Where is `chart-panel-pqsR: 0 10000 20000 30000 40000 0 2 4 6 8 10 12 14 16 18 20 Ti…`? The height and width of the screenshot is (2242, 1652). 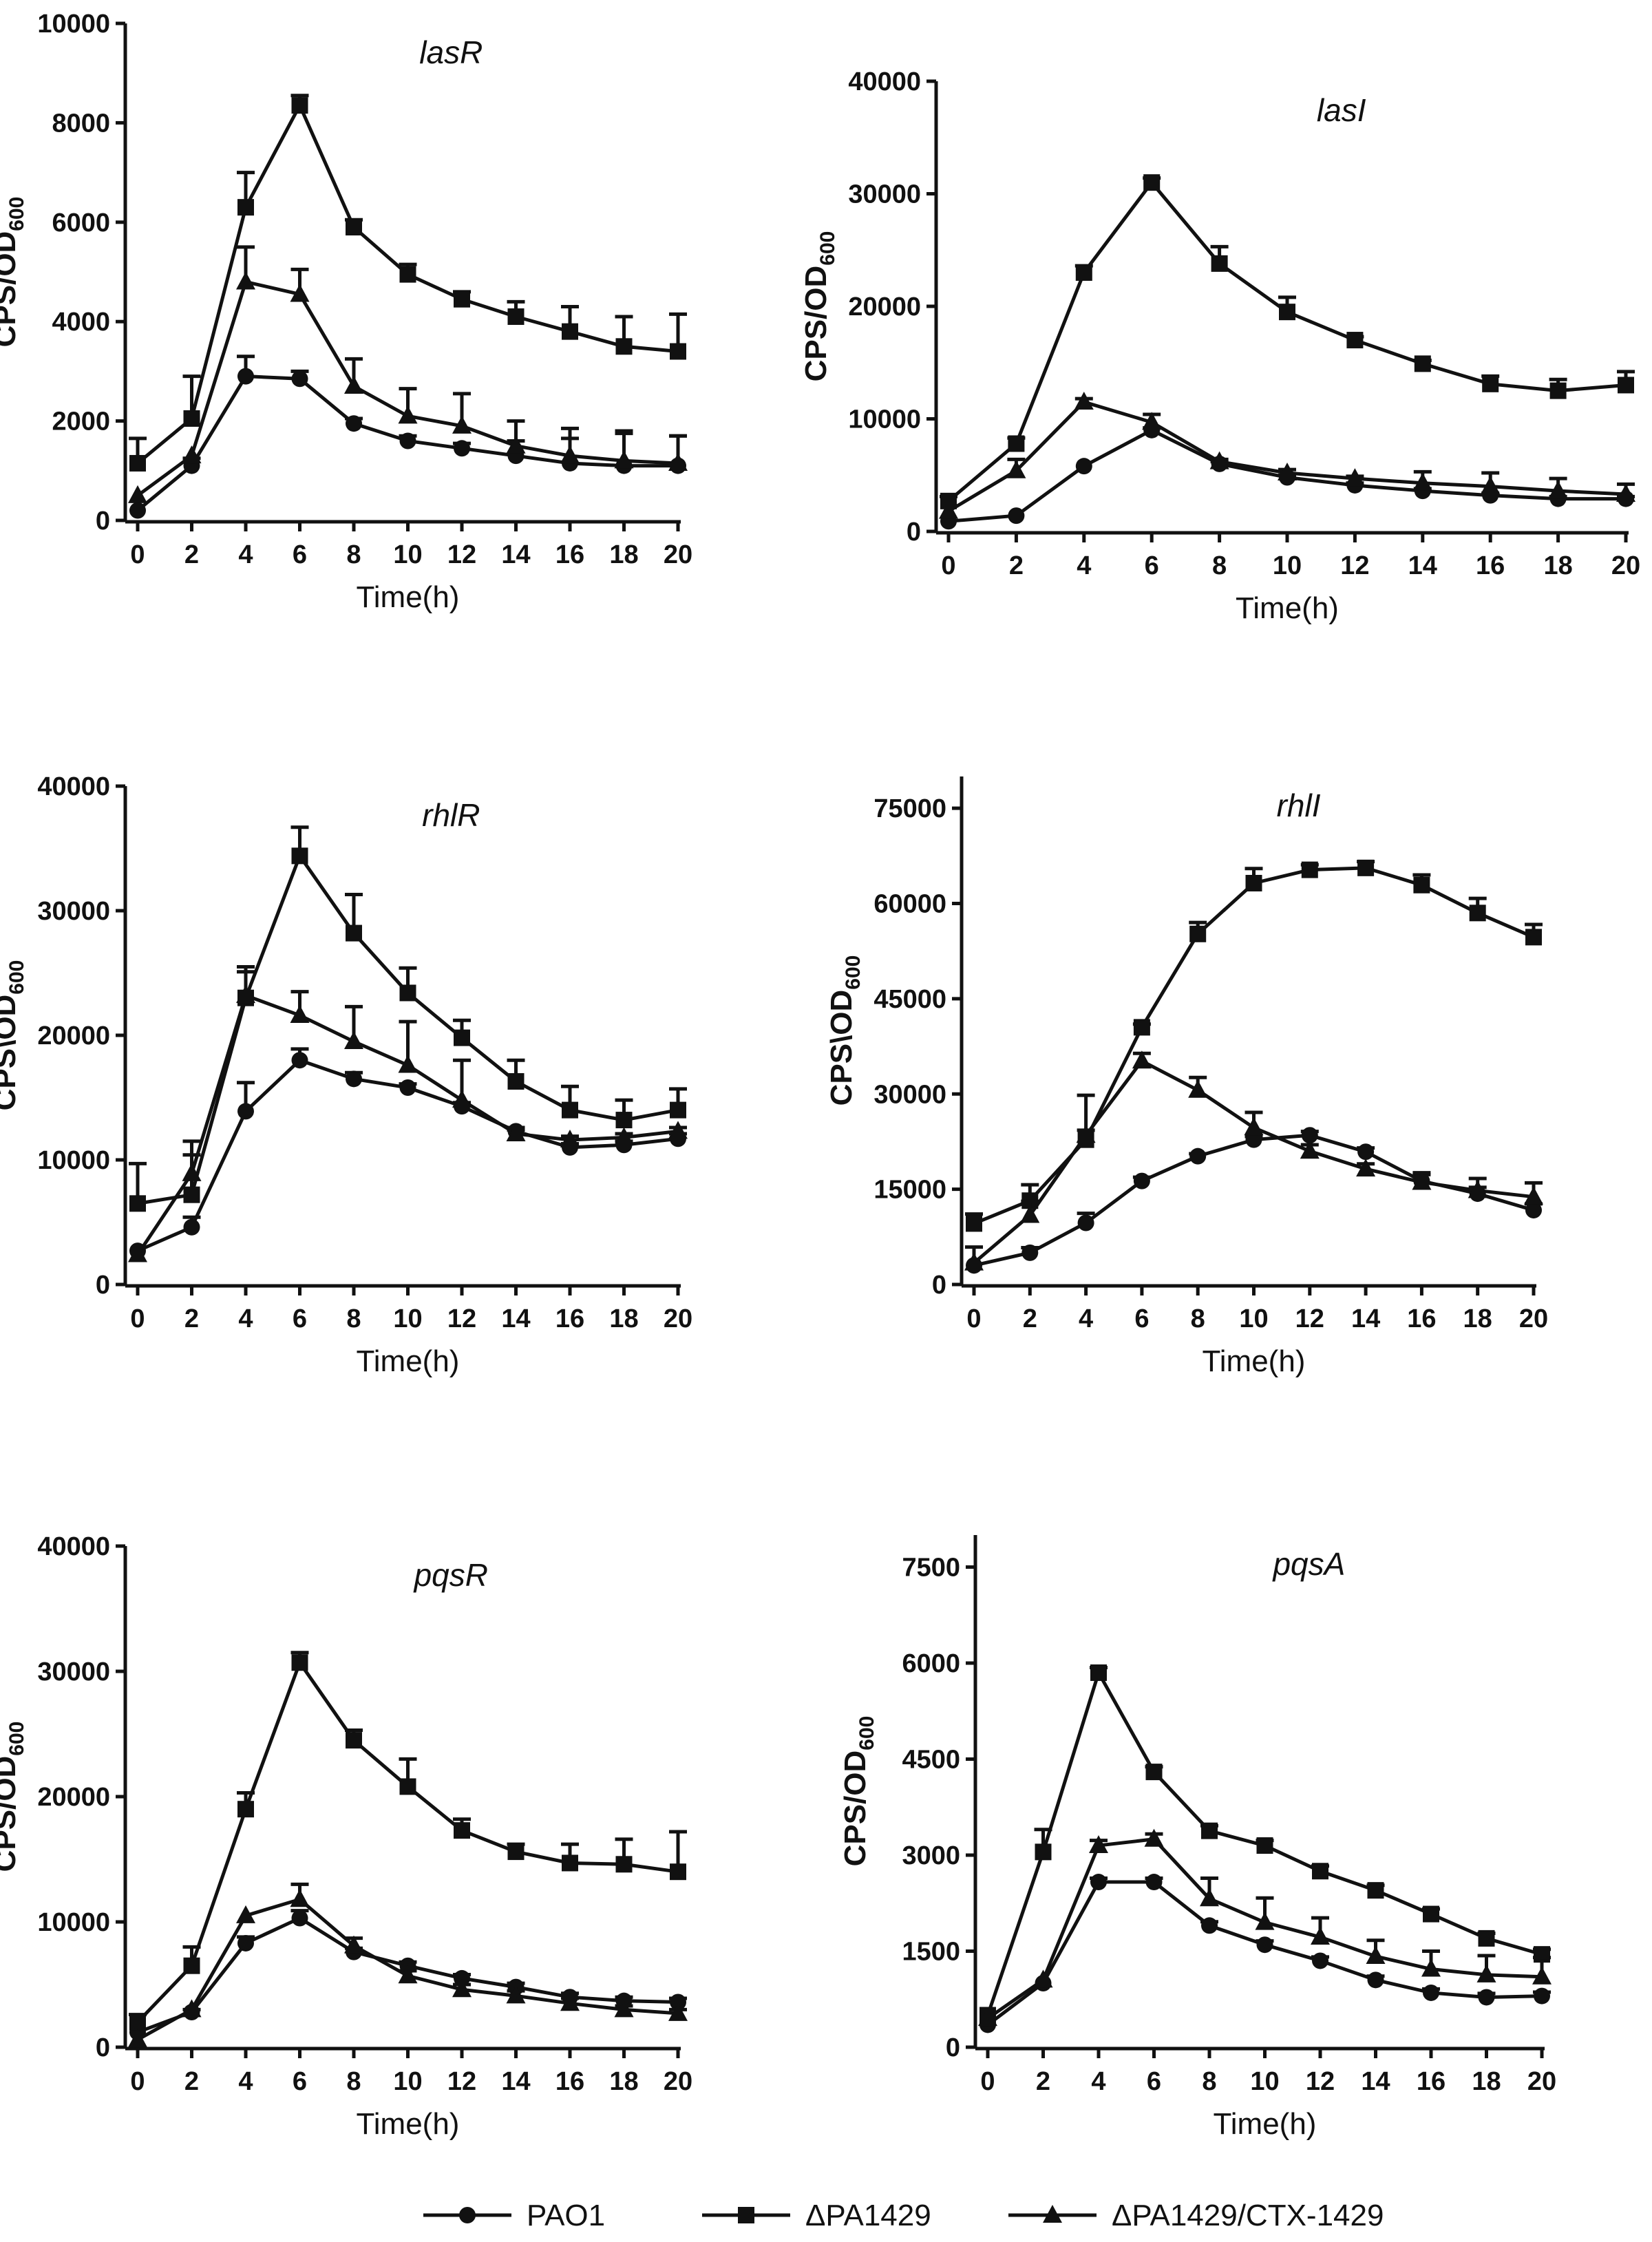 chart-panel-pqsR: 0 10000 20000 30000 40000 0 2 4 6 8 10 12 14 16 18 20 Ti… is located at coordinates (346, 1836).